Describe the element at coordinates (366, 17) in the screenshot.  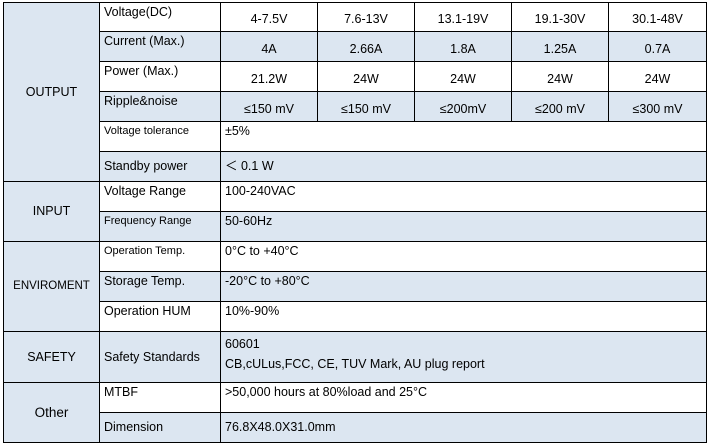
I see `cell: 7.6-13V` at that location.